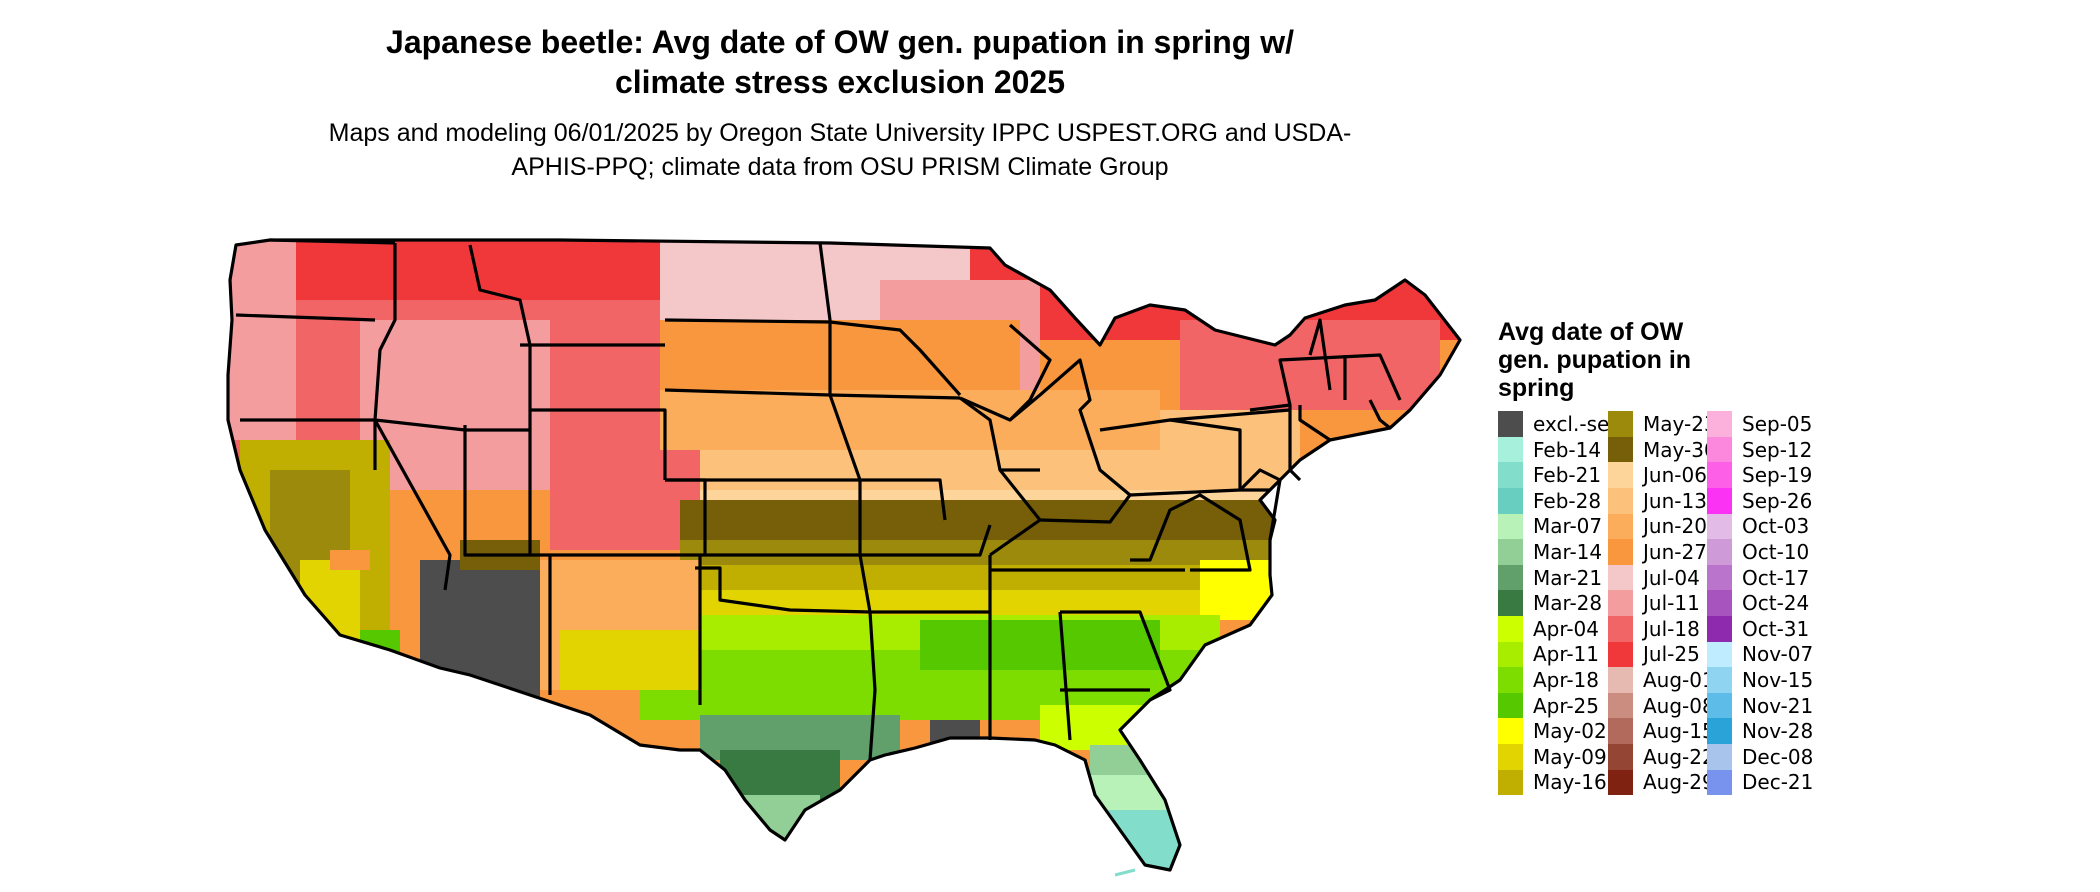  I want to click on legend-label: May-09, so click(1570, 756).